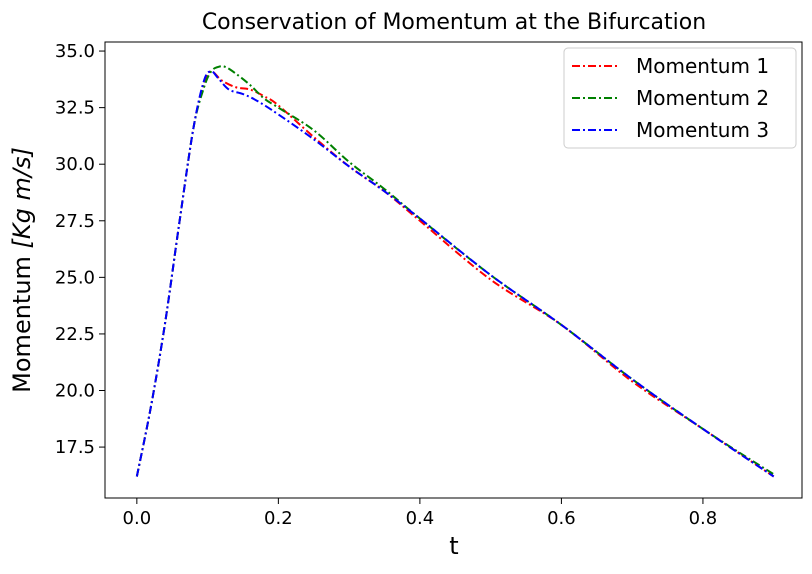 The height and width of the screenshot is (574, 812). I want to click on y-axis-label-unit: [Kg m/s], so click(22, 197).